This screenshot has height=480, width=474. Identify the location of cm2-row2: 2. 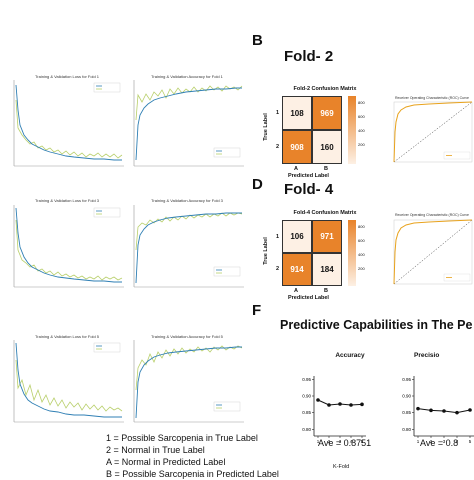
(278, 147).